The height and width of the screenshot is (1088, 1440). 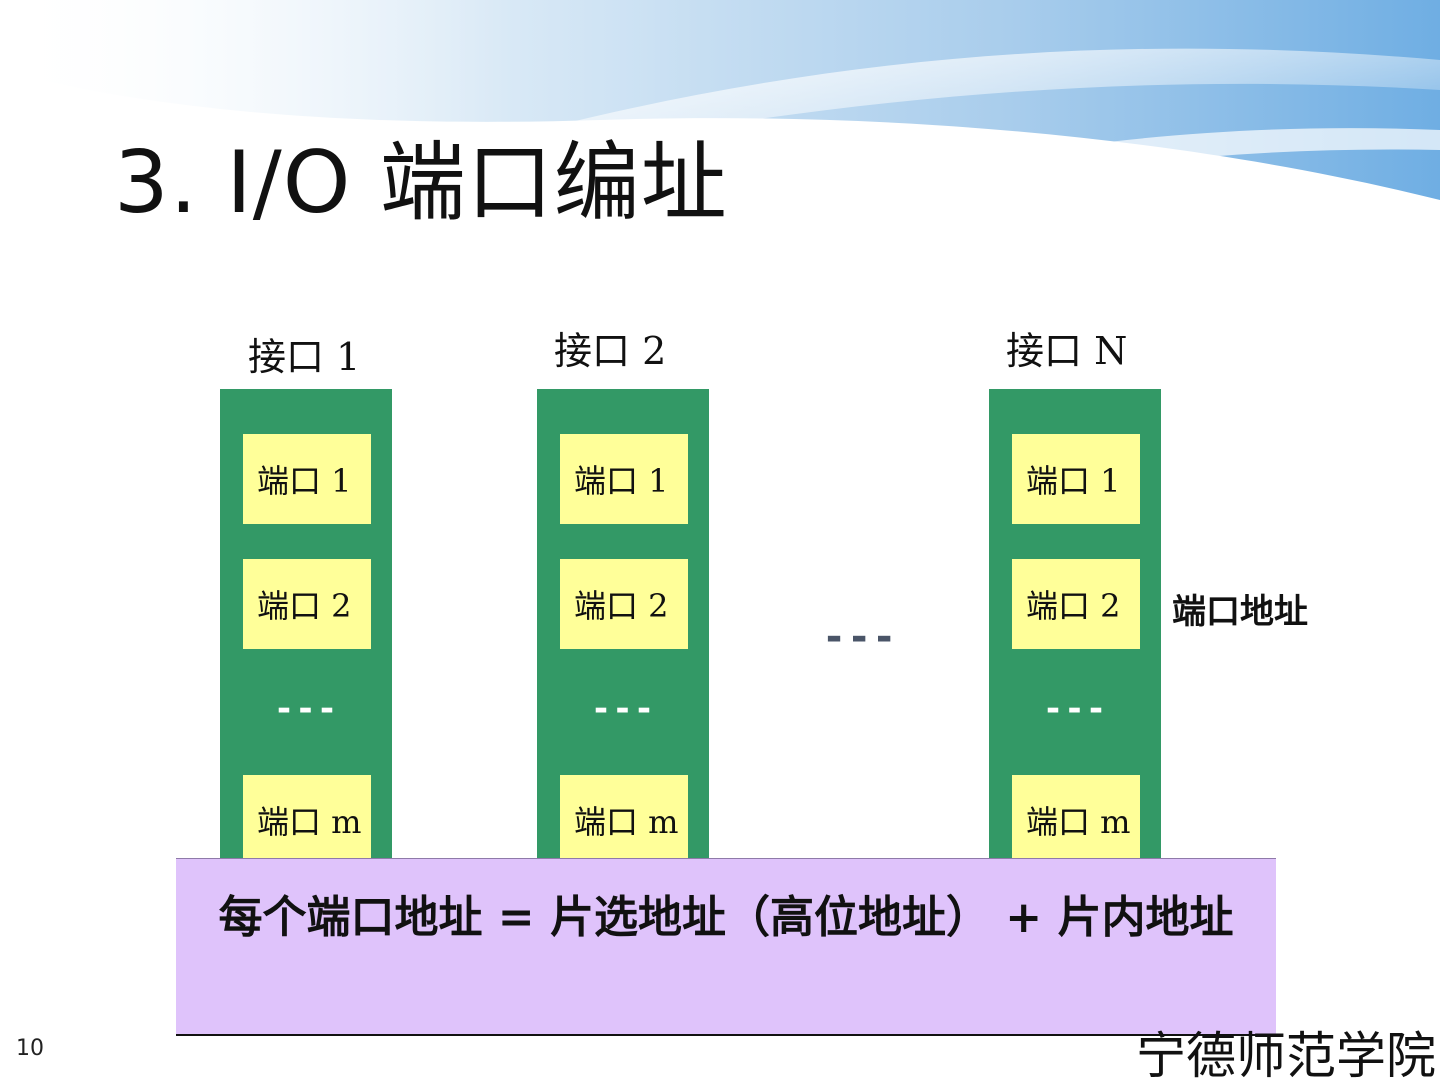 I want to click on interface-2-column: 端口 1 端口 2 --- 端口 m, so click(x=623, y=632).